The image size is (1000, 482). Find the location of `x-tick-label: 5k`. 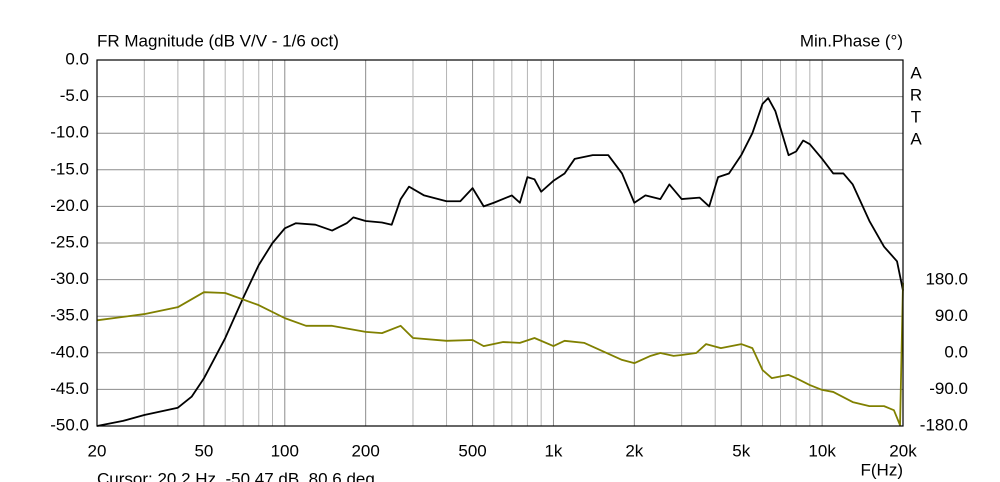

x-tick-label: 5k is located at coordinates (741, 450).